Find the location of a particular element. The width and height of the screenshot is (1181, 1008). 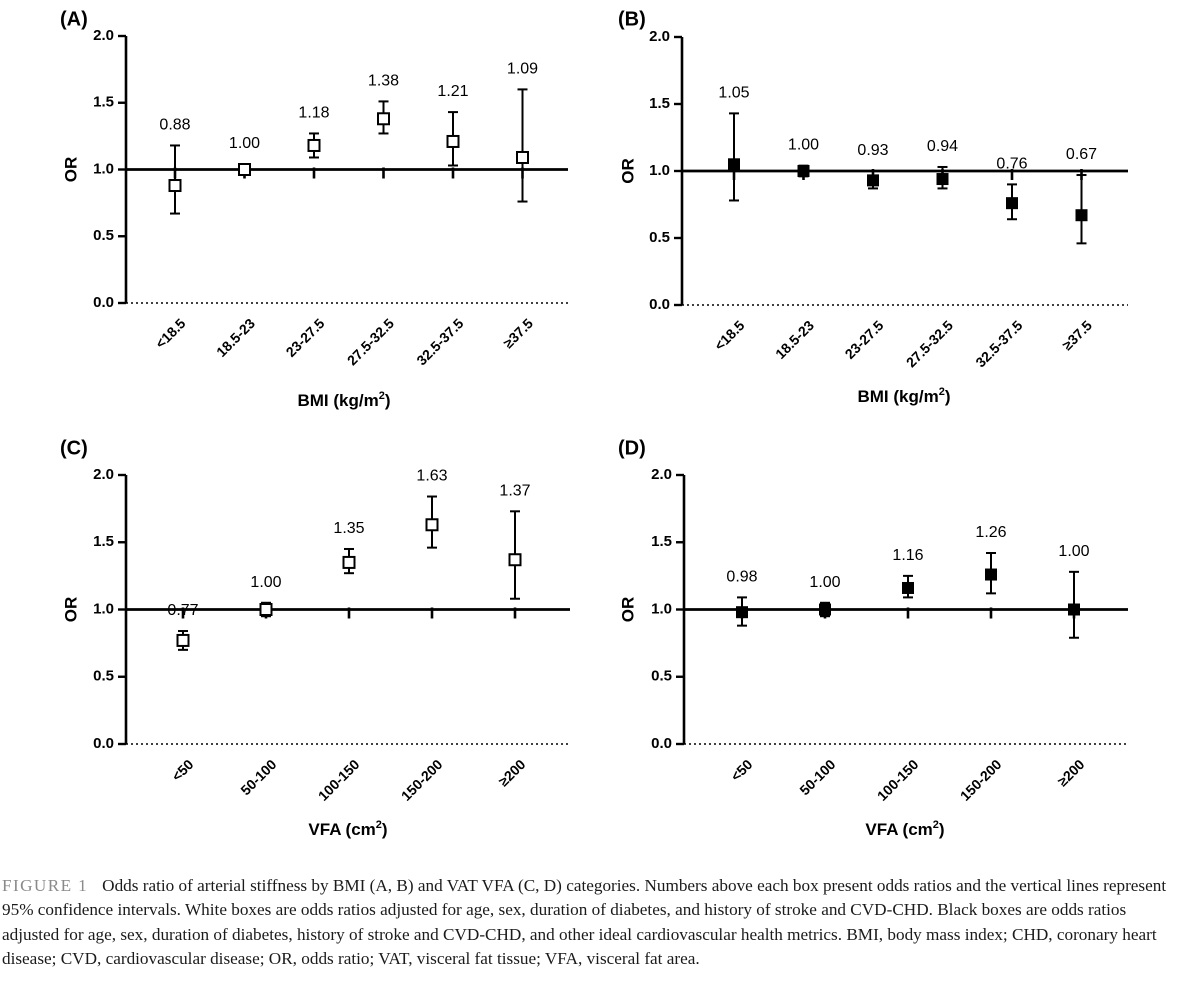

figure-caption-label: FIGURE 1 is located at coordinates (45, 885).